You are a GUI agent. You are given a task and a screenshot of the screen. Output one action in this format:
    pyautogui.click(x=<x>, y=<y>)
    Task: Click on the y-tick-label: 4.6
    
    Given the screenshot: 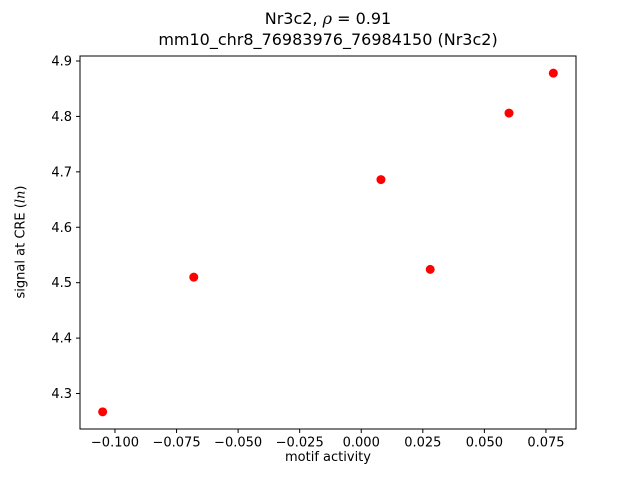 What is the action you would take?
    pyautogui.click(x=61, y=228)
    